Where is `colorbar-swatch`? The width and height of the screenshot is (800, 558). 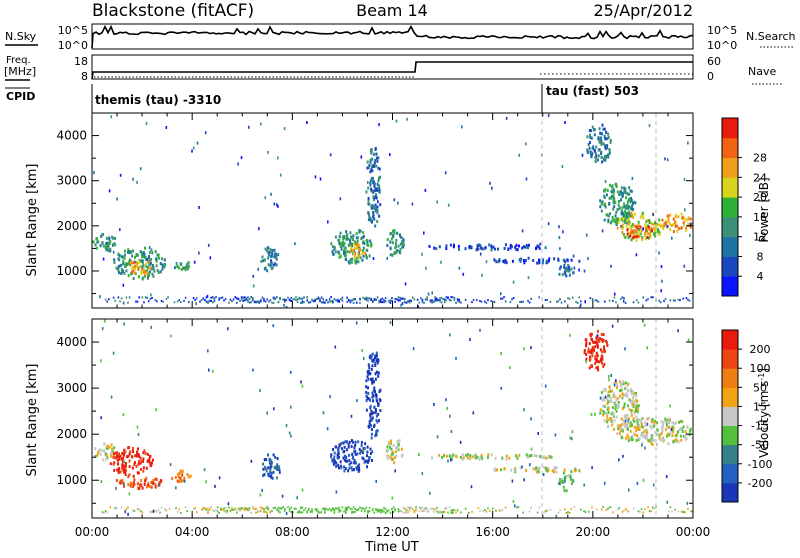
colorbar-swatch is located at coordinates (730, 340).